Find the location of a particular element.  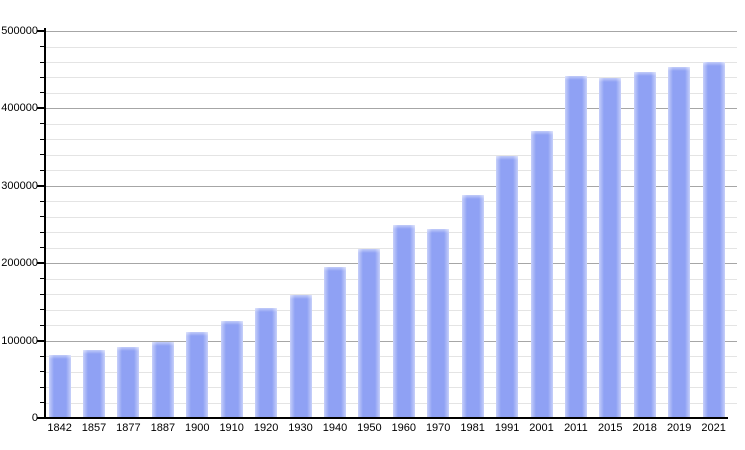

x-tick-label: 2015 is located at coordinates (610, 428).